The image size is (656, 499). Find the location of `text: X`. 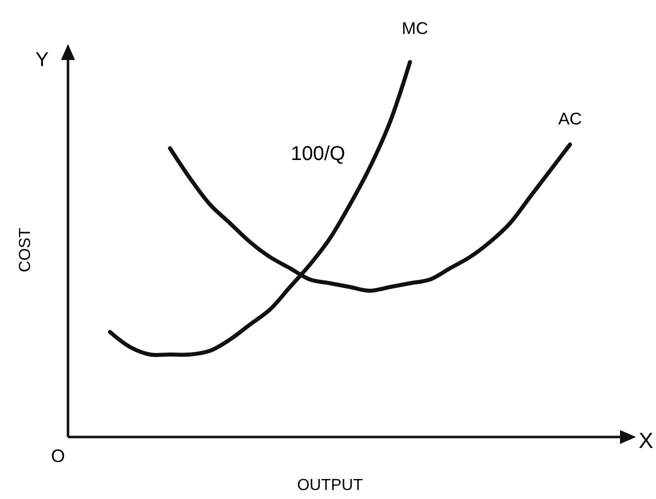

text: X is located at coordinates (646, 440).